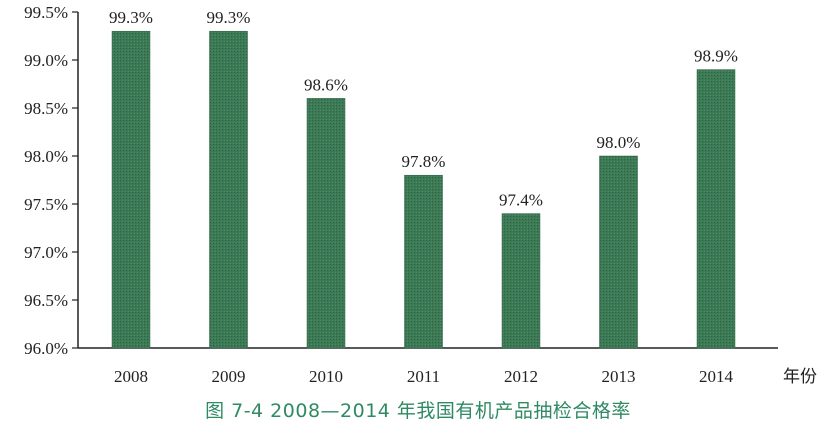  Describe the element at coordinates (46, 252) in the screenshot. I see `y-tick-label: 97.0%` at that location.